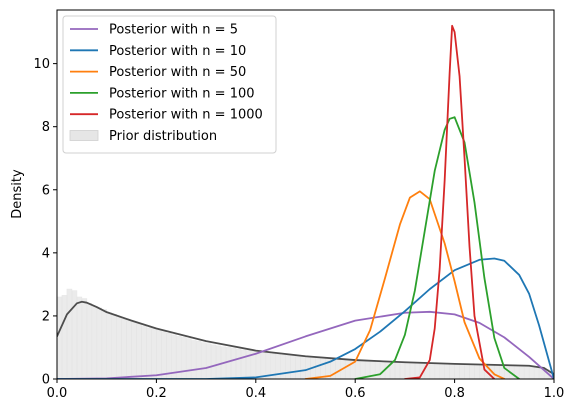 The width and height of the screenshot is (574, 413). Describe the element at coordinates (46, 253) in the screenshot. I see `y-tick-label: 4` at that location.